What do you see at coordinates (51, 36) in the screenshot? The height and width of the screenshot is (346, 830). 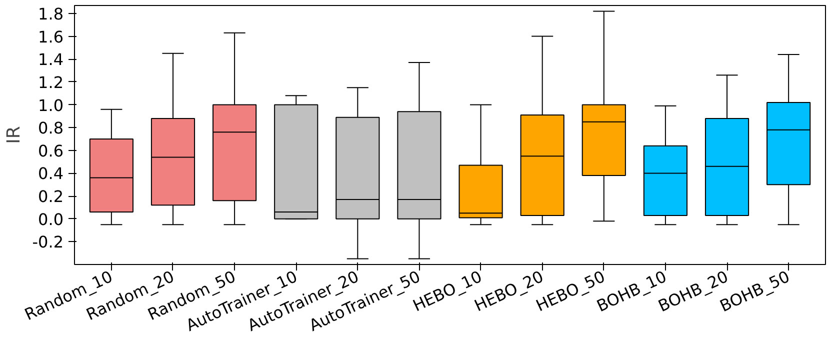 I see `y-tick-label: 1.6` at bounding box center [51, 36].